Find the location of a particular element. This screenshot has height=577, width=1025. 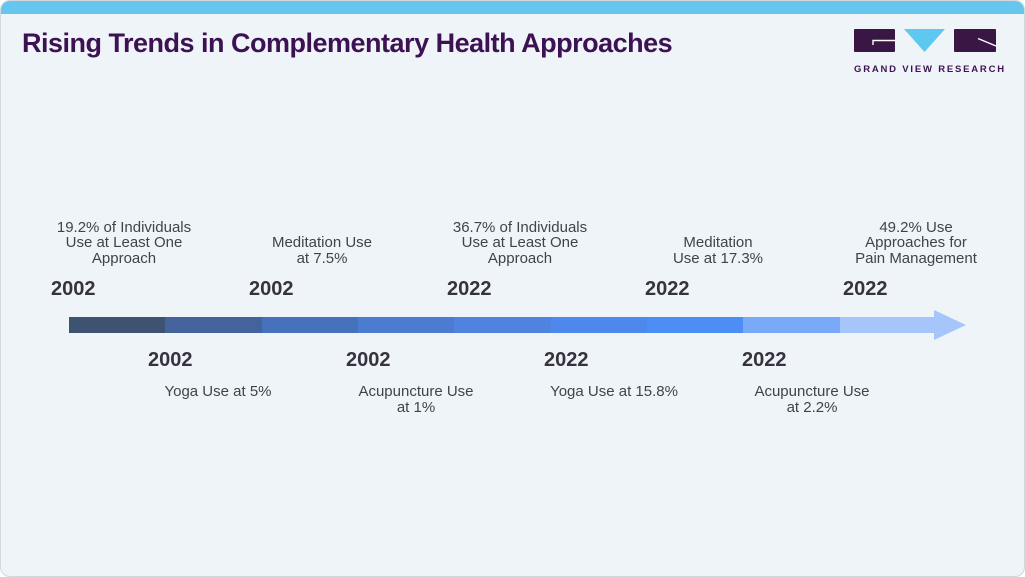

timeline-event-bottom-3: 2022 Yoga Use at 15.8% is located at coordinates (614, 374).